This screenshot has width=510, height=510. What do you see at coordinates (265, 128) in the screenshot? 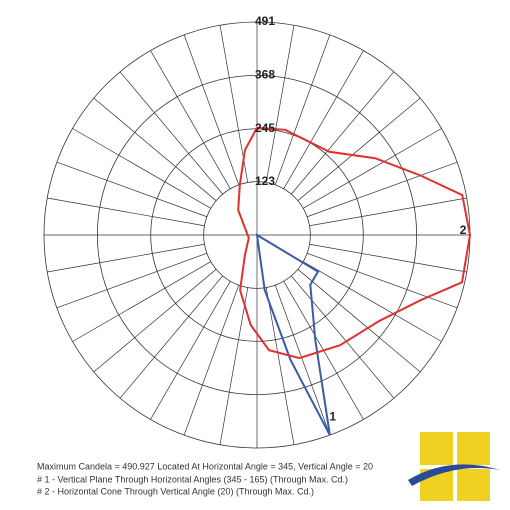
I see `r-tick-label: 245` at bounding box center [265, 128].